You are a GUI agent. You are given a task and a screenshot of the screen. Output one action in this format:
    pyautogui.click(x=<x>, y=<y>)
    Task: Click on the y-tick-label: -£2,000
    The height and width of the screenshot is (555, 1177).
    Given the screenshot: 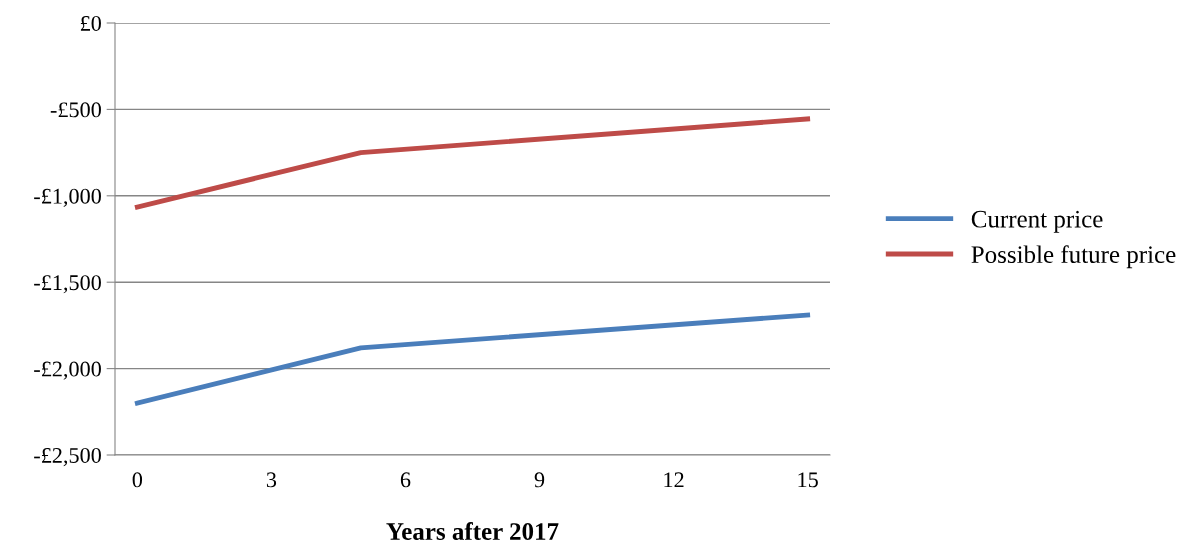 What is the action you would take?
    pyautogui.click(x=67, y=370)
    